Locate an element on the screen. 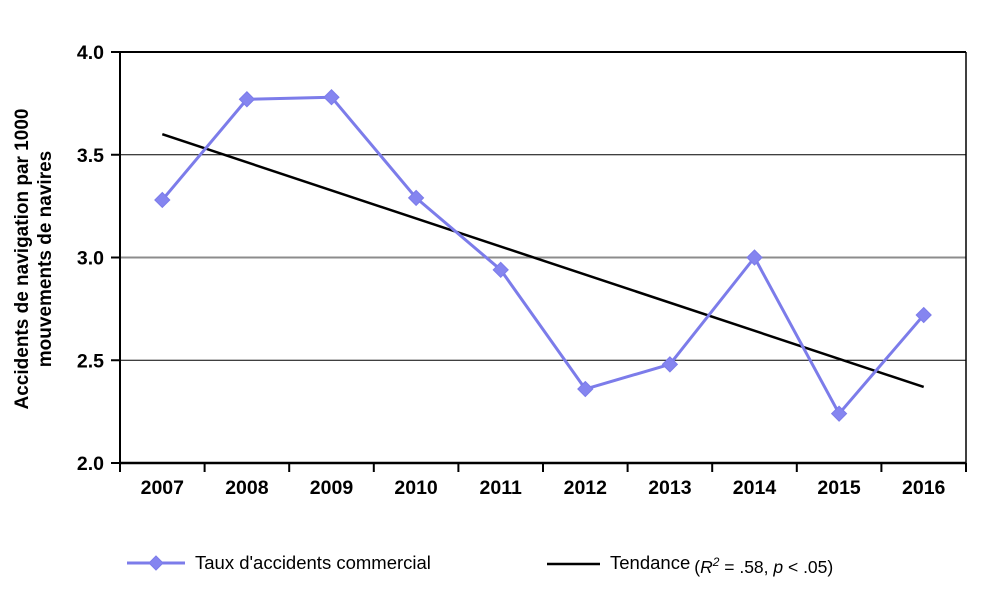  x-tick-label: 2010 is located at coordinates (416, 488).